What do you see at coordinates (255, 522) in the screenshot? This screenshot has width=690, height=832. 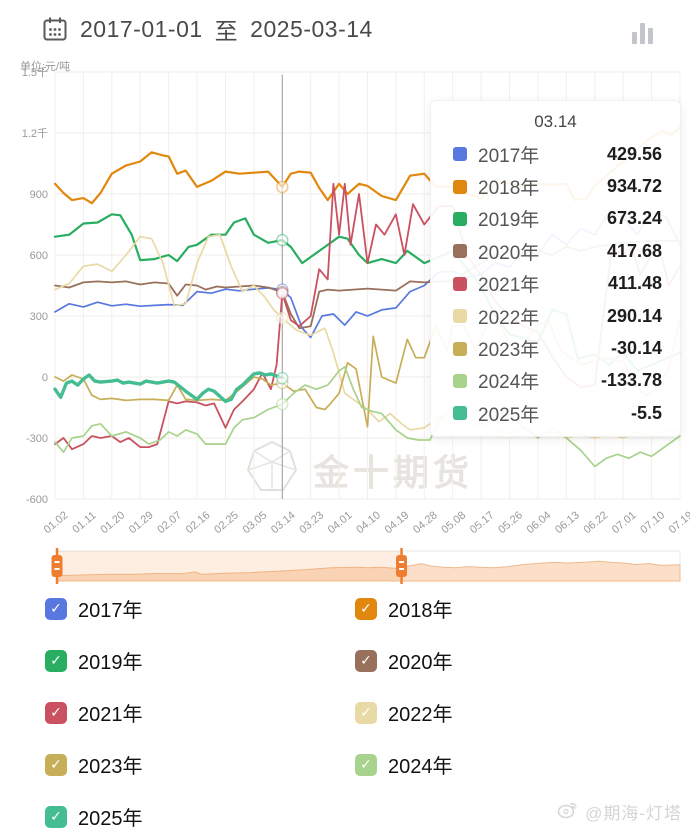 I see `x-axis-tick-label: 03.05` at bounding box center [255, 522].